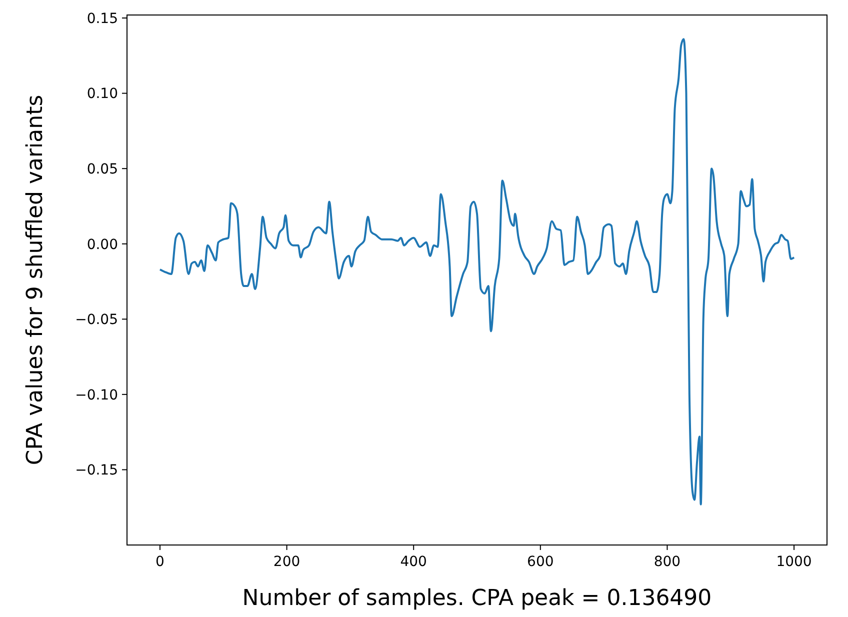 This screenshot has width=848, height=617. I want to click on y-tick-label: 0.10, so click(102, 94).